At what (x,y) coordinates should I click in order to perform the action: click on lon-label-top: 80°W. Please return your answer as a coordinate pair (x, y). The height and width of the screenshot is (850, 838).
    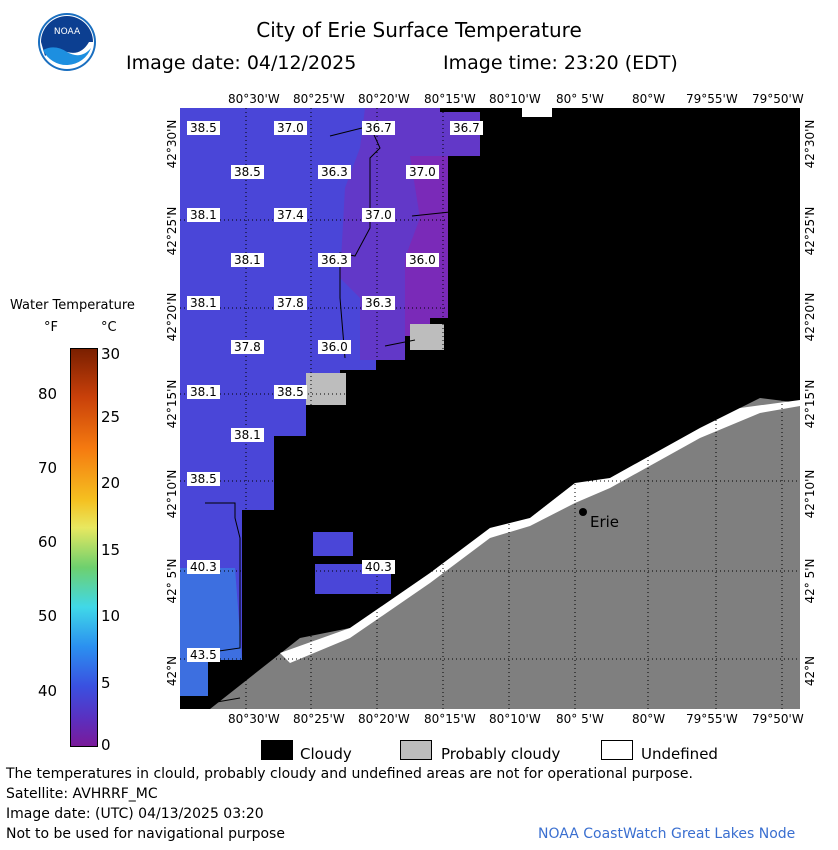
    Looking at the image, I should click on (649, 99).